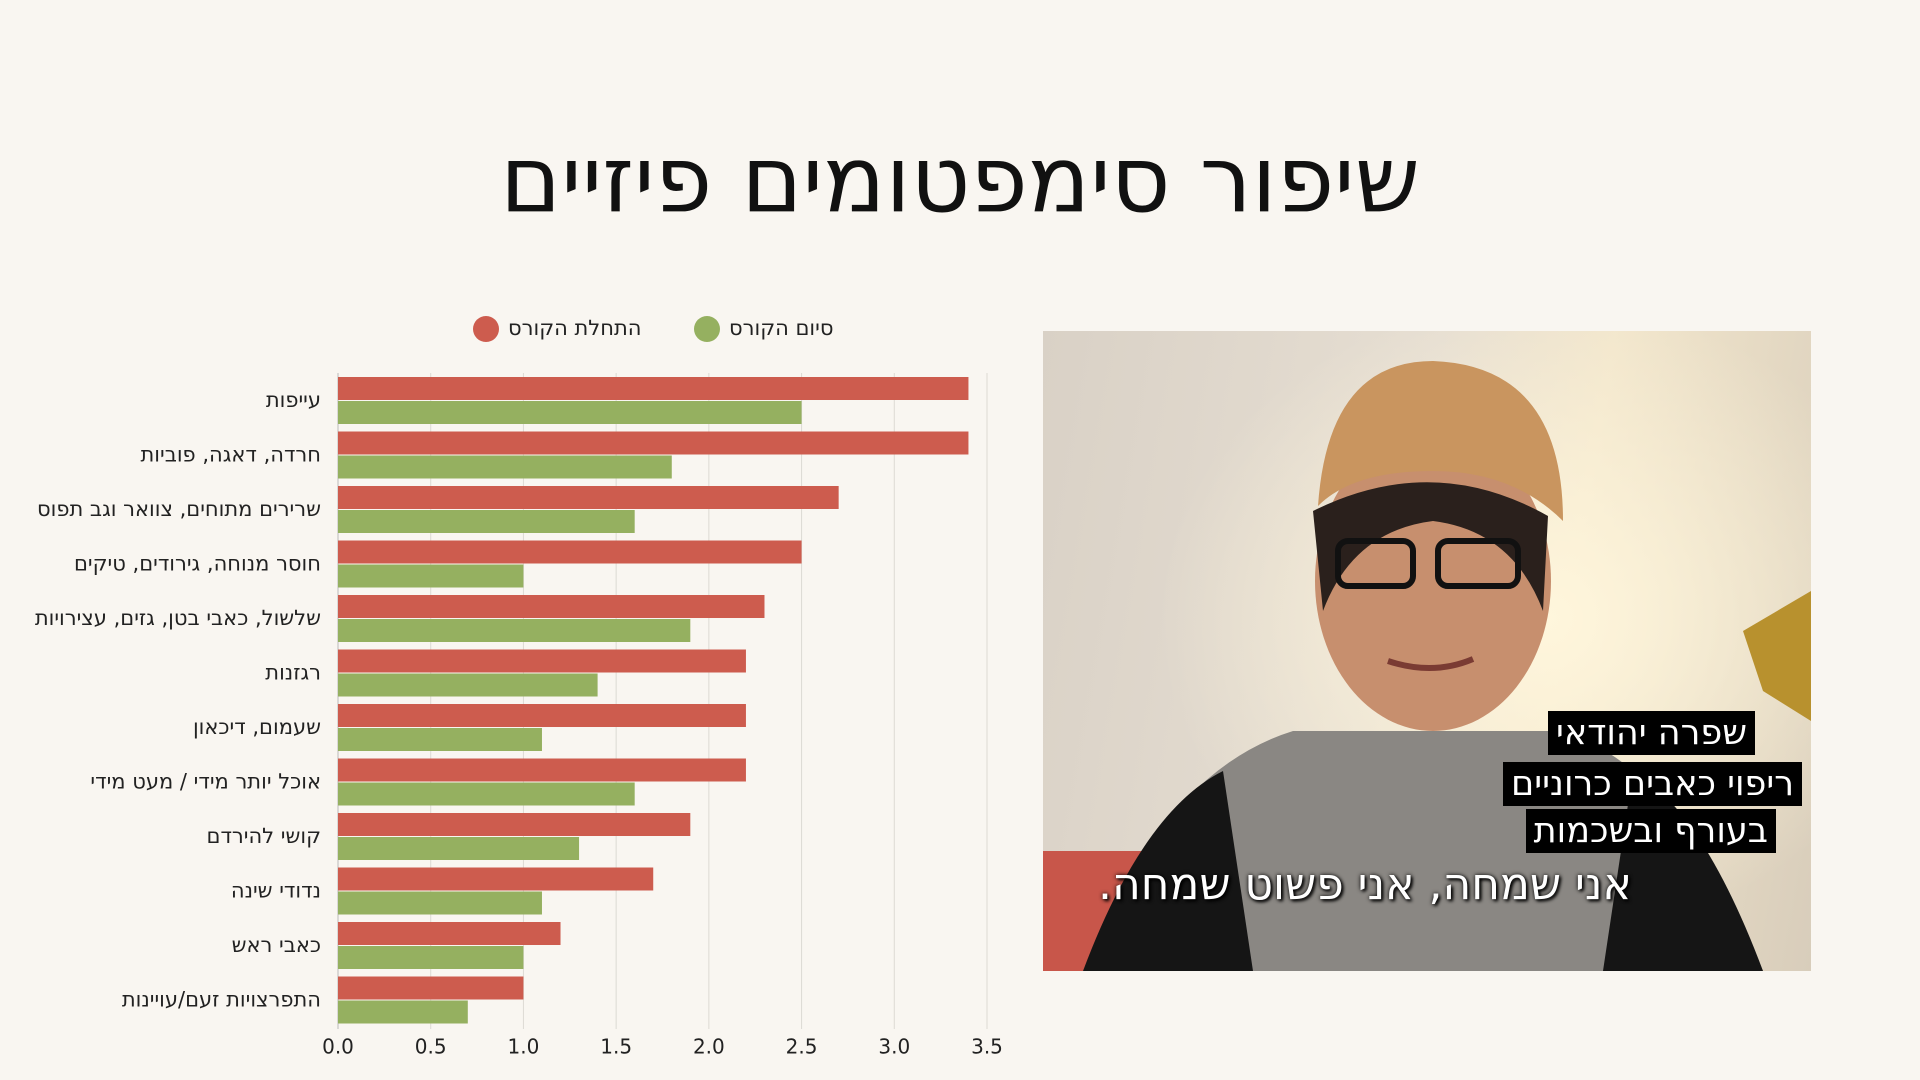 The width and height of the screenshot is (1920, 1080). I want to click on x-tick-label: 2.0, so click(709, 1047).